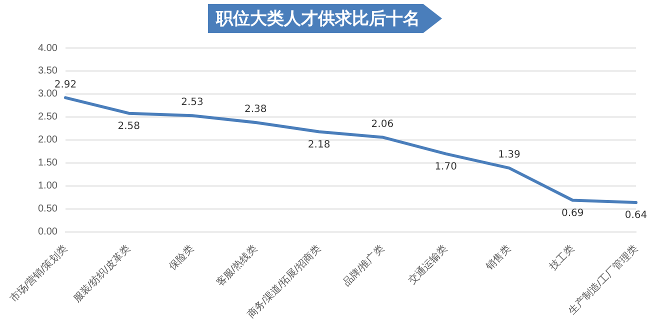 The height and width of the screenshot is (324, 650). Describe the element at coordinates (48, 209) in the screenshot. I see `y-tick-label: 0.50` at that location.